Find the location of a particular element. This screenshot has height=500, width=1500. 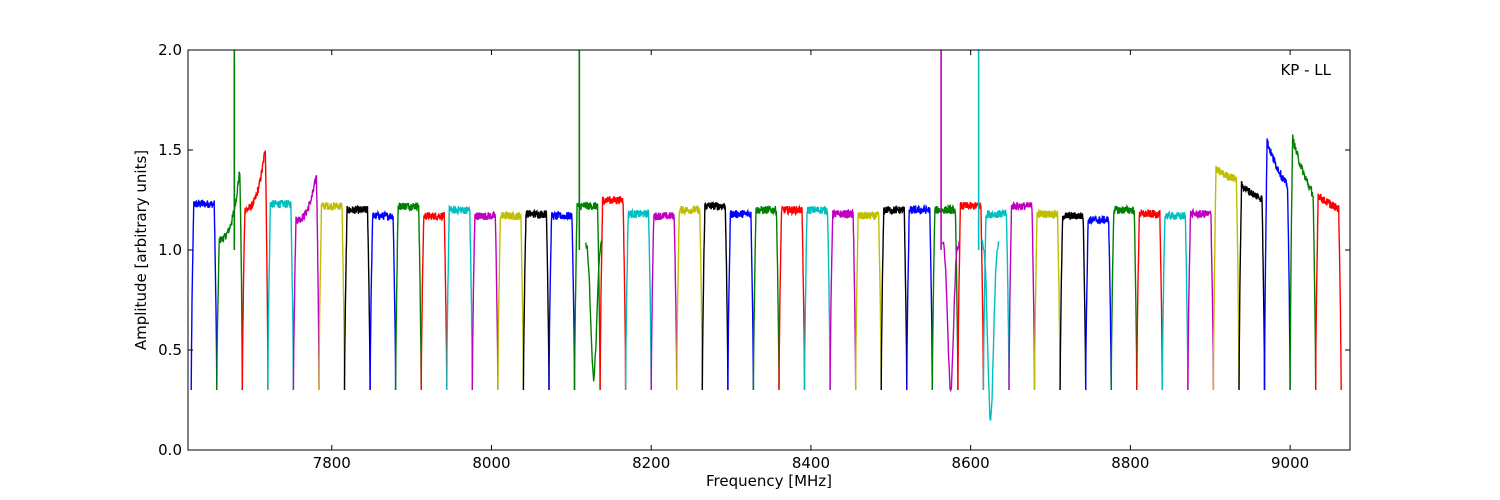

x-axis-label: Frequency [MHz] is located at coordinates (769, 481).